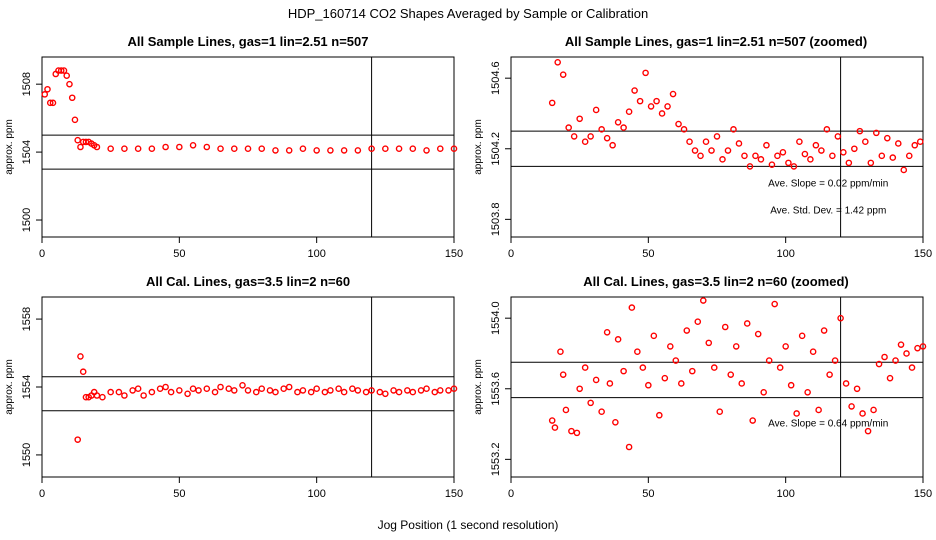  I want to click on annotation: Ave. Slope = 0.02 ppm/min, so click(828, 184).